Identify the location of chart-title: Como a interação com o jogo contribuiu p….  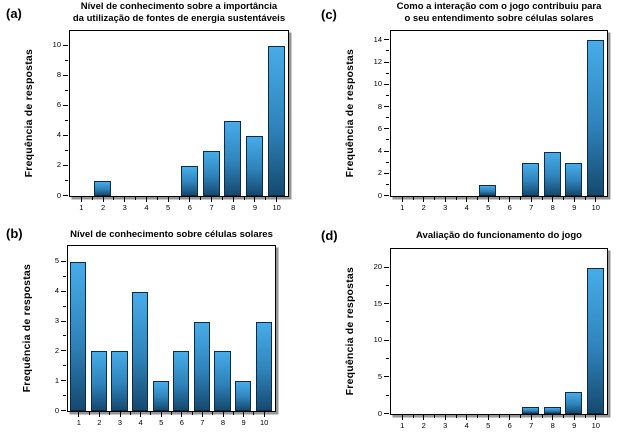
(484, 12).